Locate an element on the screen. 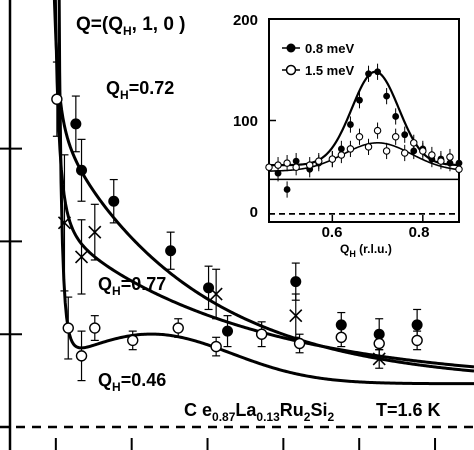 The height and width of the screenshot is (450, 474). inset-ytick-0: 0 is located at coordinates (254, 212).